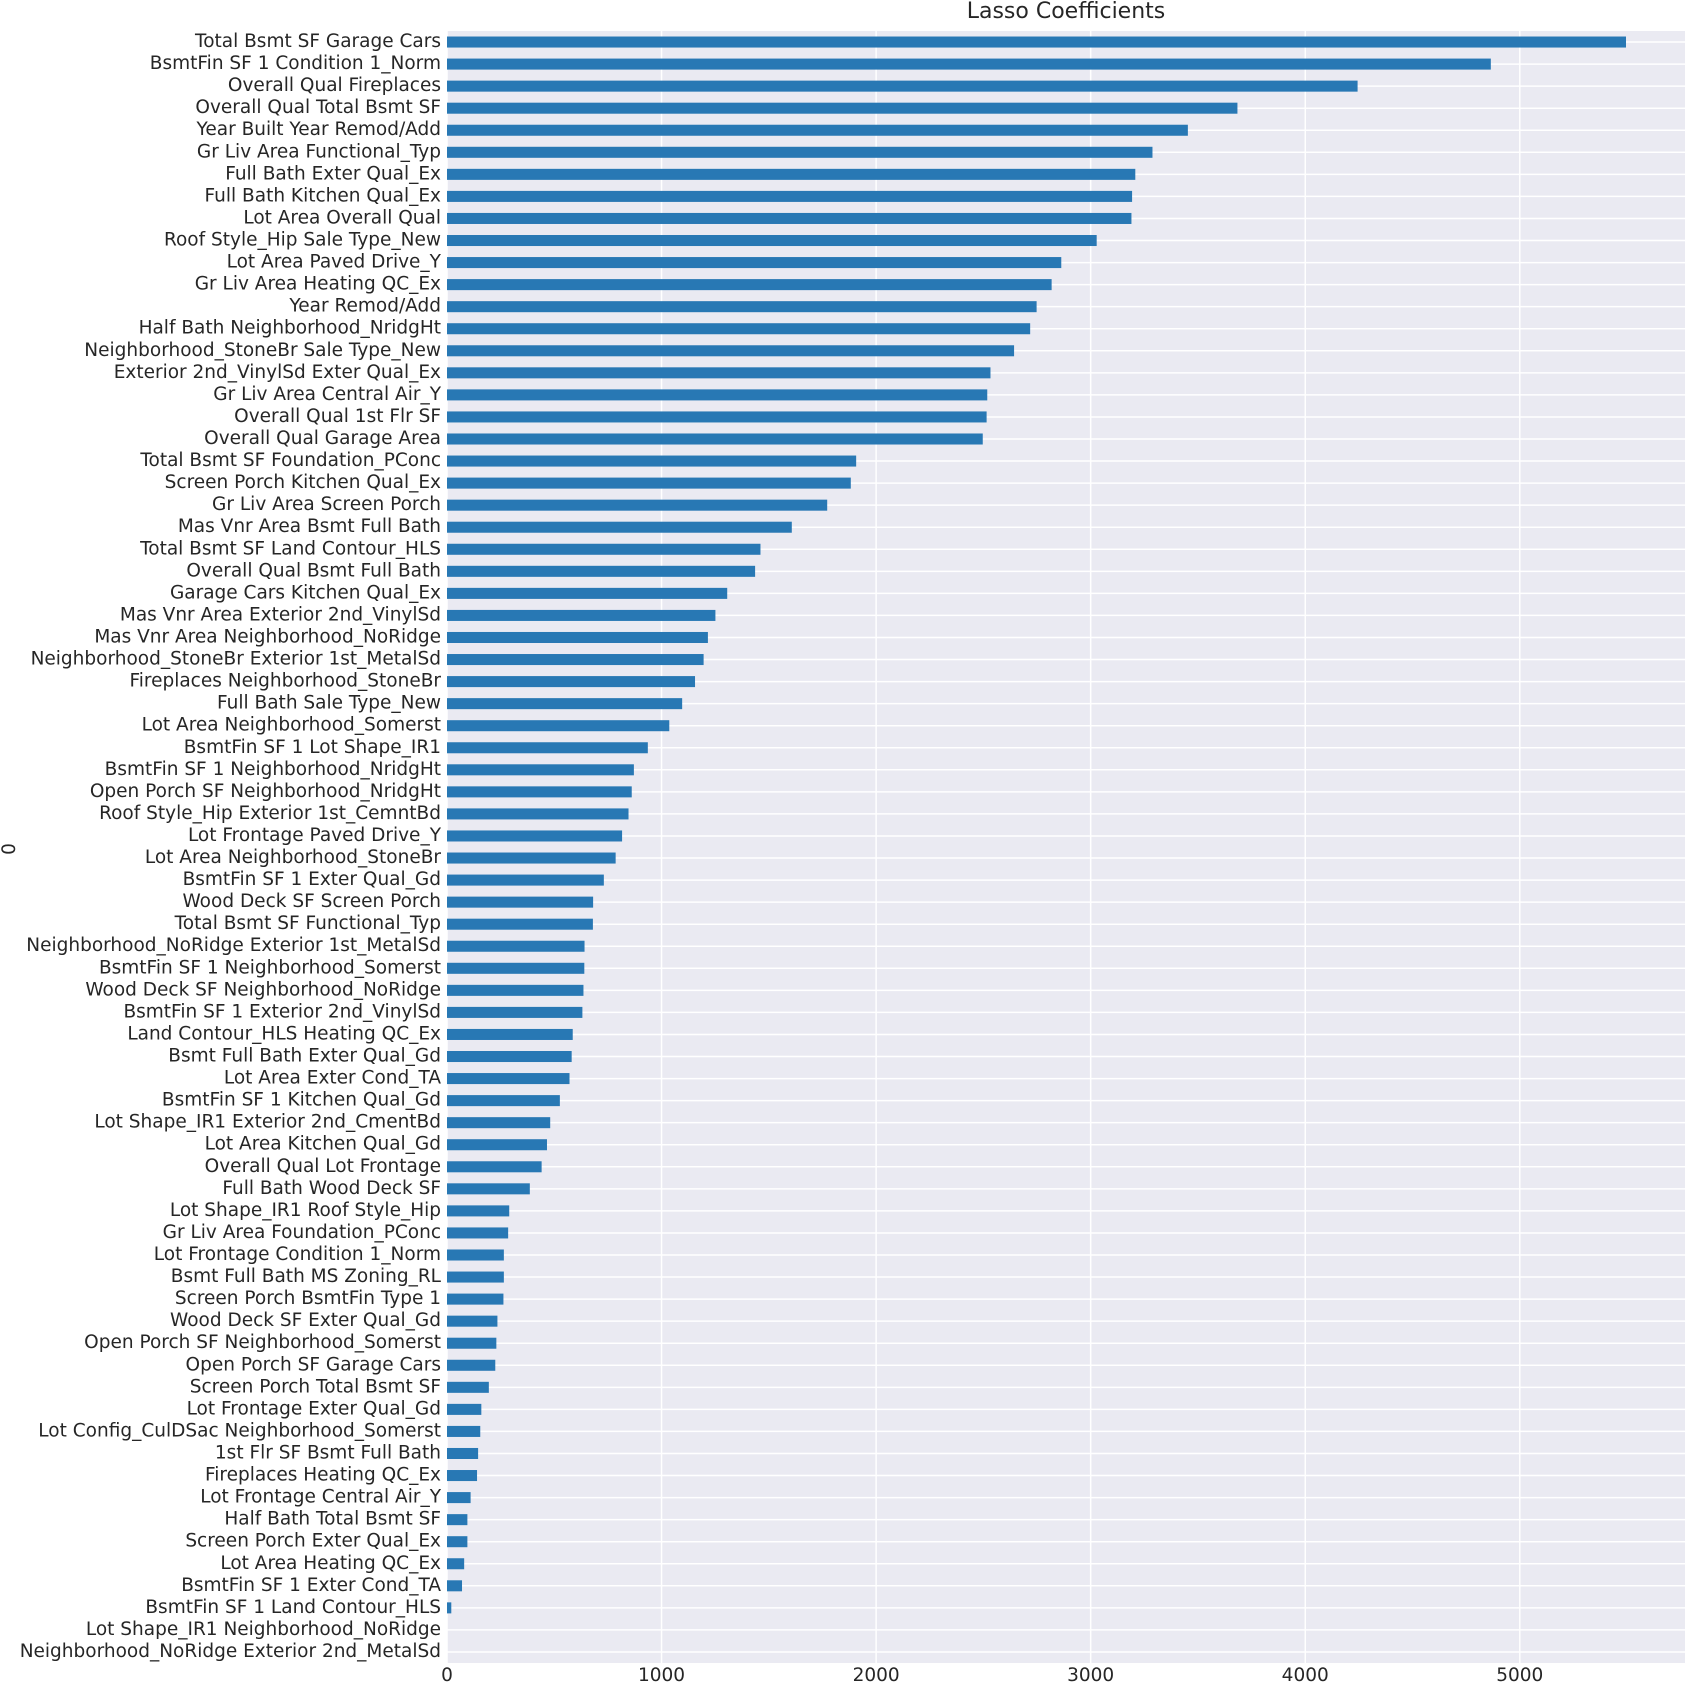 The width and height of the screenshot is (1685, 1685). What do you see at coordinates (305, 1210) in the screenshot?
I see `y-tick-label: Lot Shape_IR1 Roof Style_Hip` at bounding box center [305, 1210].